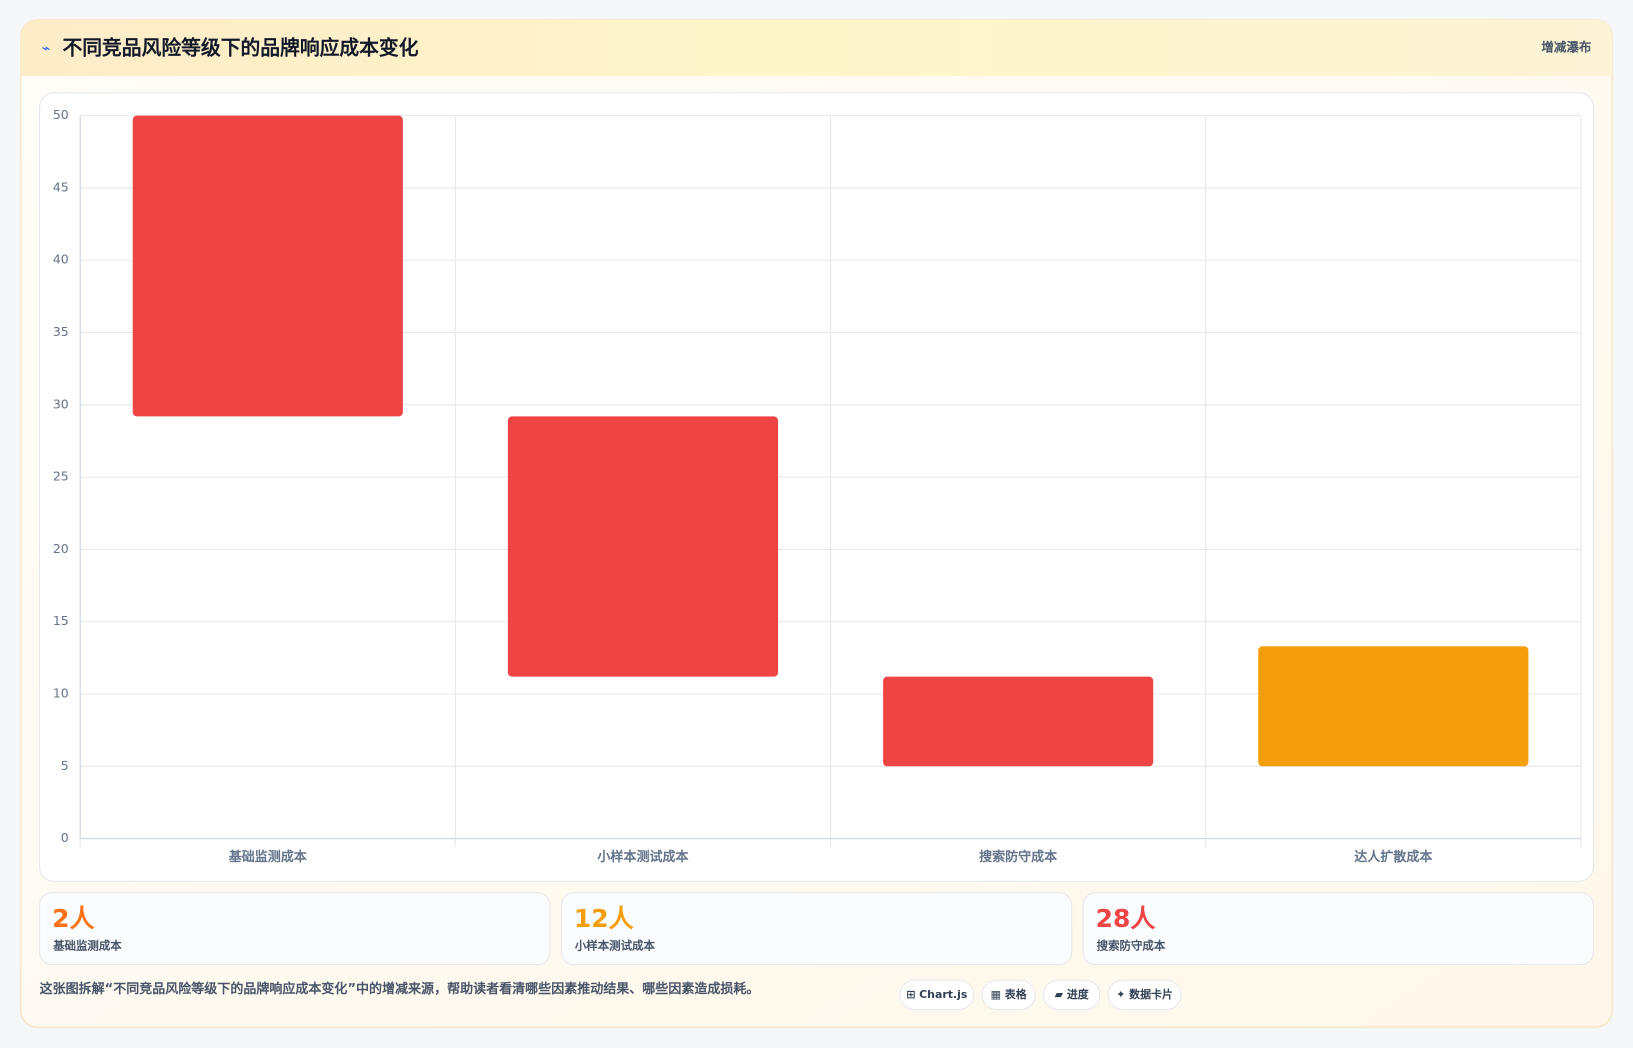  What do you see at coordinates (1040, 994) in the screenshot?
I see `chips: ⊞ Chart.js ▦ 表格 ▰ 进度 ✦ 数据卡片` at bounding box center [1040, 994].